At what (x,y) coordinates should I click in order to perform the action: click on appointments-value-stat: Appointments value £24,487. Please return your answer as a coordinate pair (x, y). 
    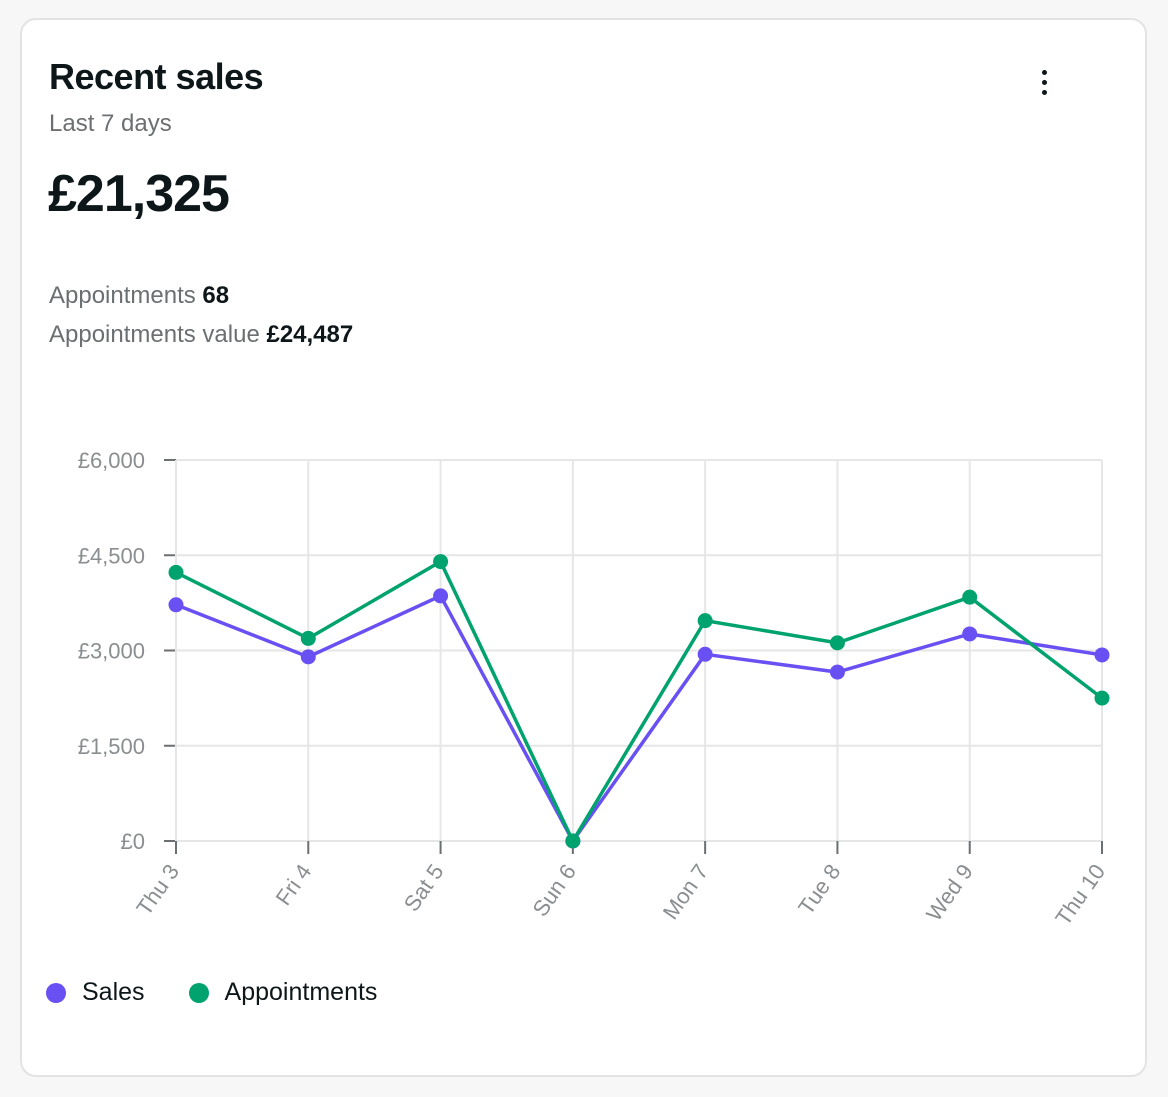
    Looking at the image, I should click on (201, 335).